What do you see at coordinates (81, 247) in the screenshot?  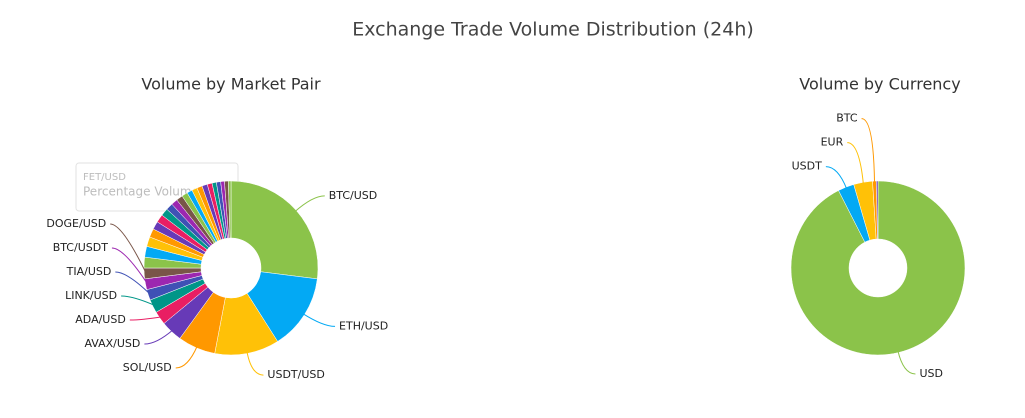 I see `slice-label: BTC/USDT` at bounding box center [81, 247].